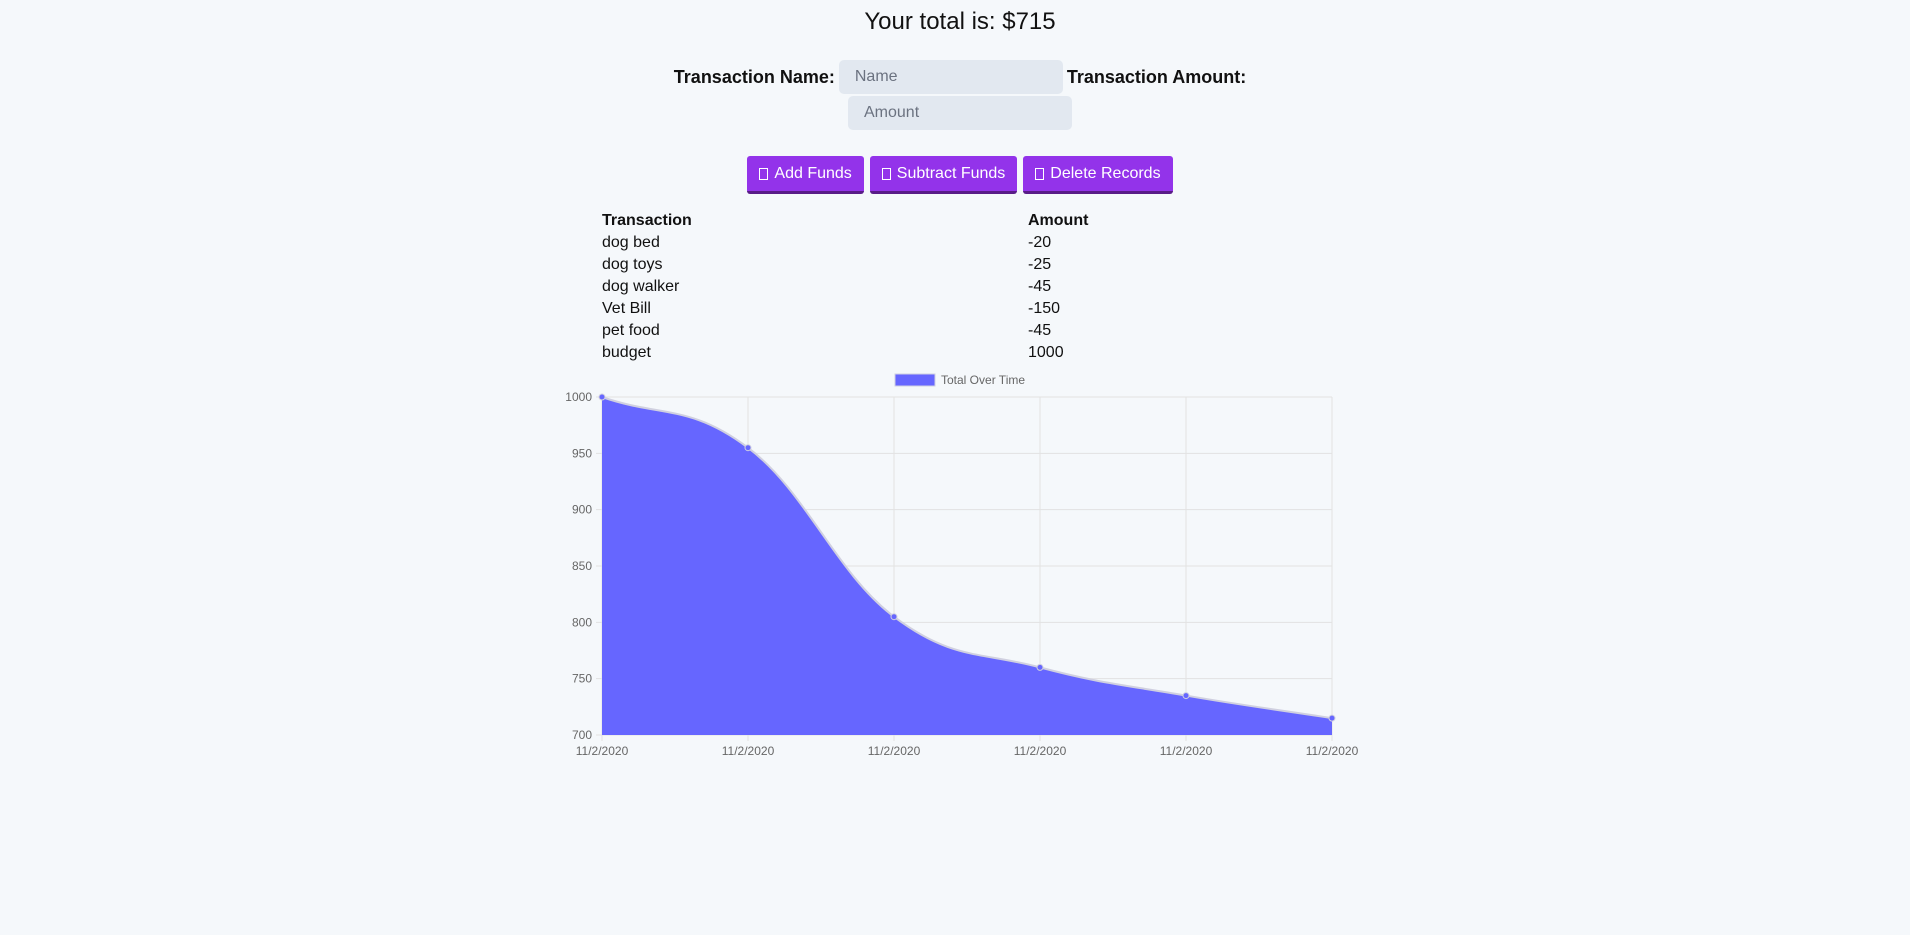 Image resolution: width=1910 pixels, height=935 pixels. What do you see at coordinates (582, 679) in the screenshot?
I see `y-tick-label: 750` at bounding box center [582, 679].